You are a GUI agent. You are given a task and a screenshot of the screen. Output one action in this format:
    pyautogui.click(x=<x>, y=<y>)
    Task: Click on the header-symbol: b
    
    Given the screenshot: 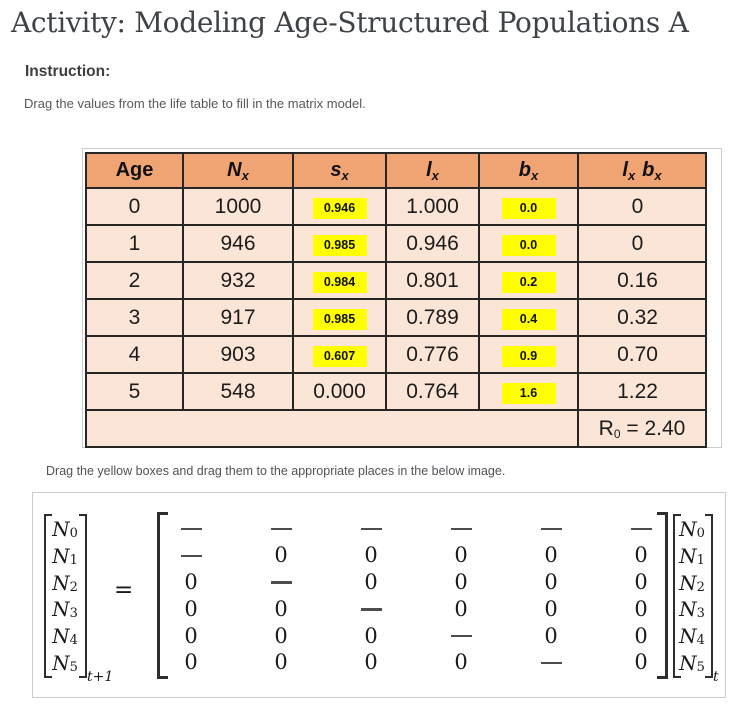 What is the action you would take?
    pyautogui.click(x=524, y=169)
    